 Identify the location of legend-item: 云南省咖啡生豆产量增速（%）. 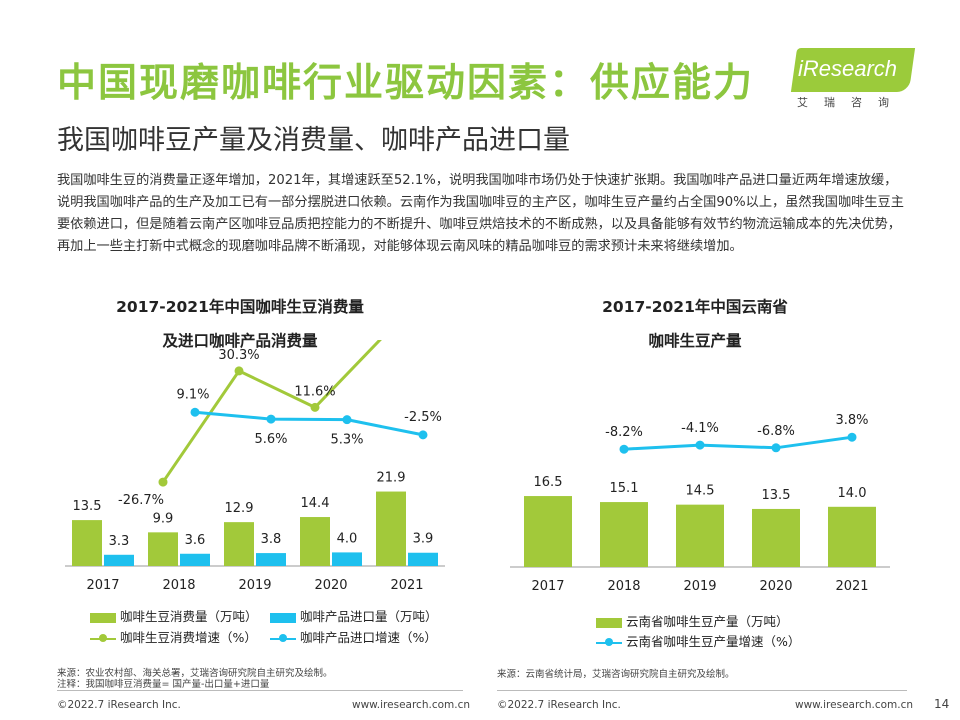
(698, 640).